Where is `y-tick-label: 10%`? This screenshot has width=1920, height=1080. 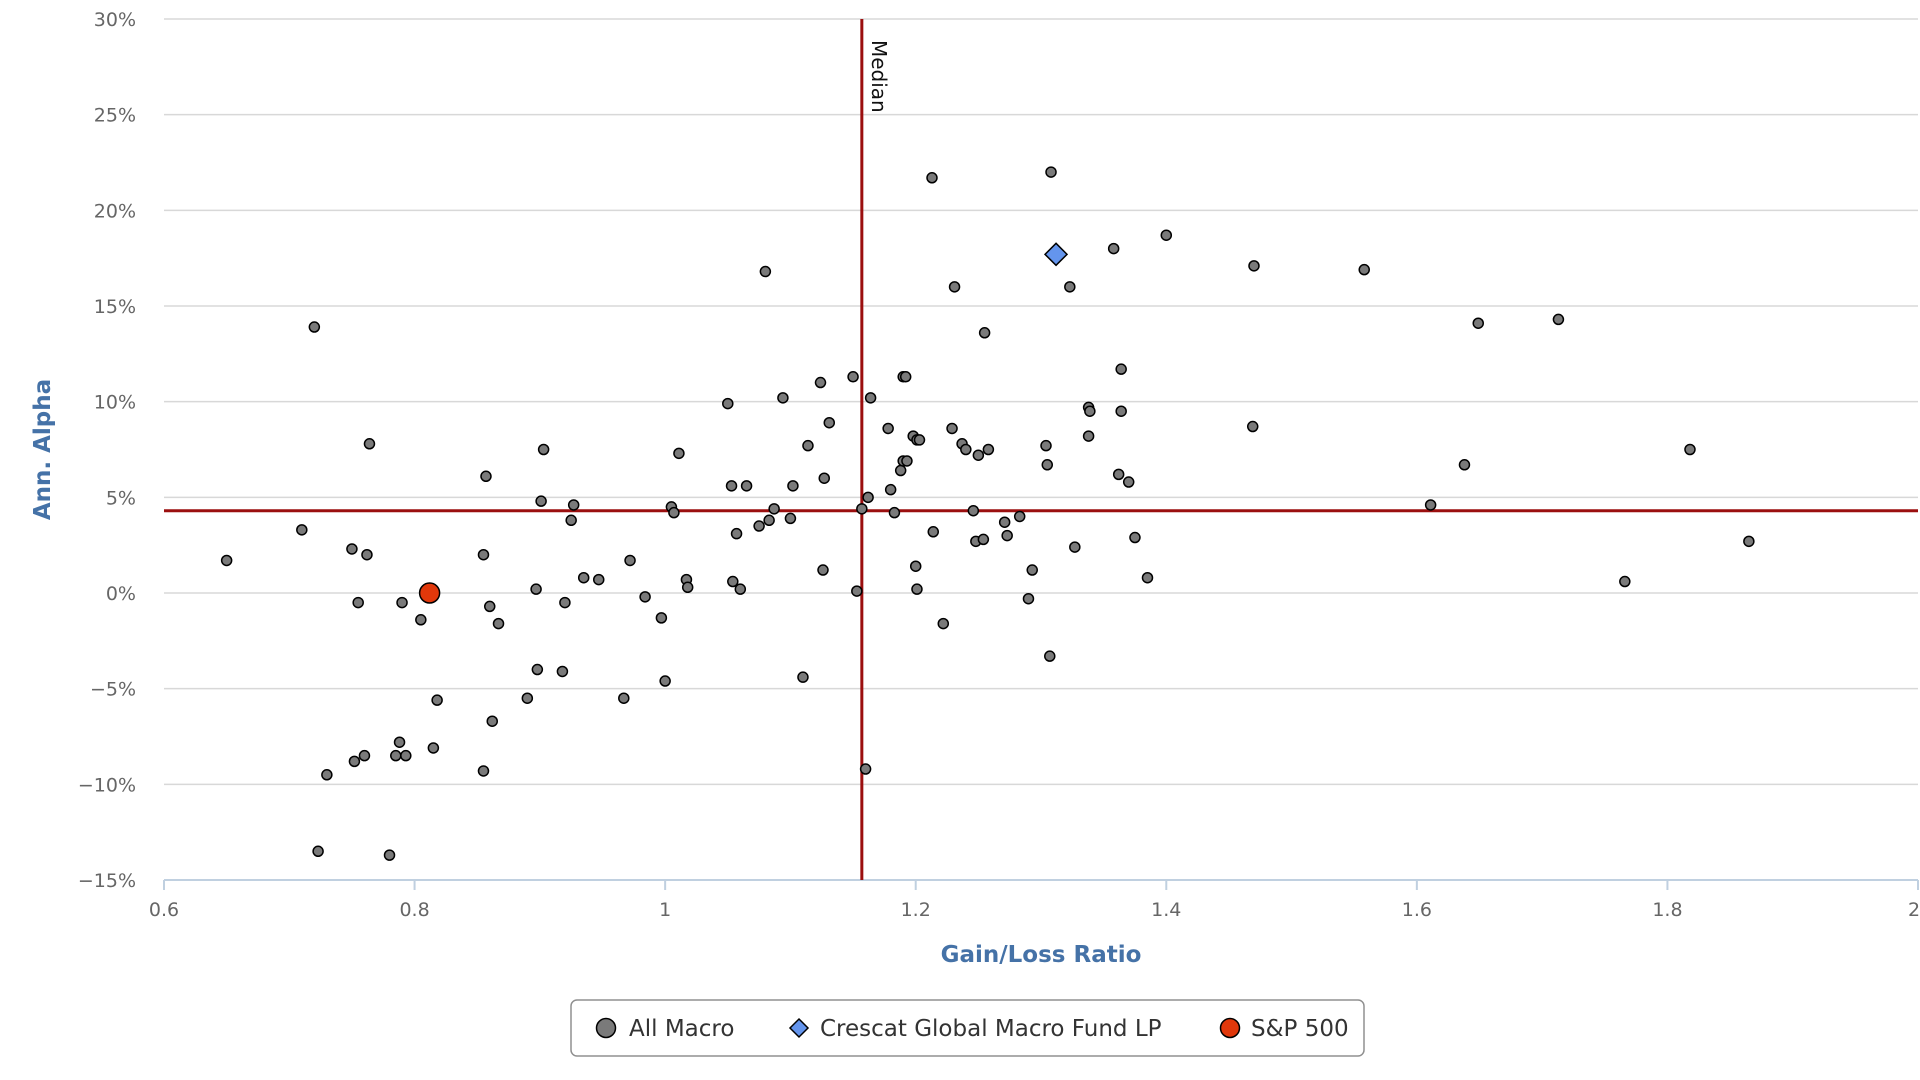
y-tick-label: 10% is located at coordinates (115, 403).